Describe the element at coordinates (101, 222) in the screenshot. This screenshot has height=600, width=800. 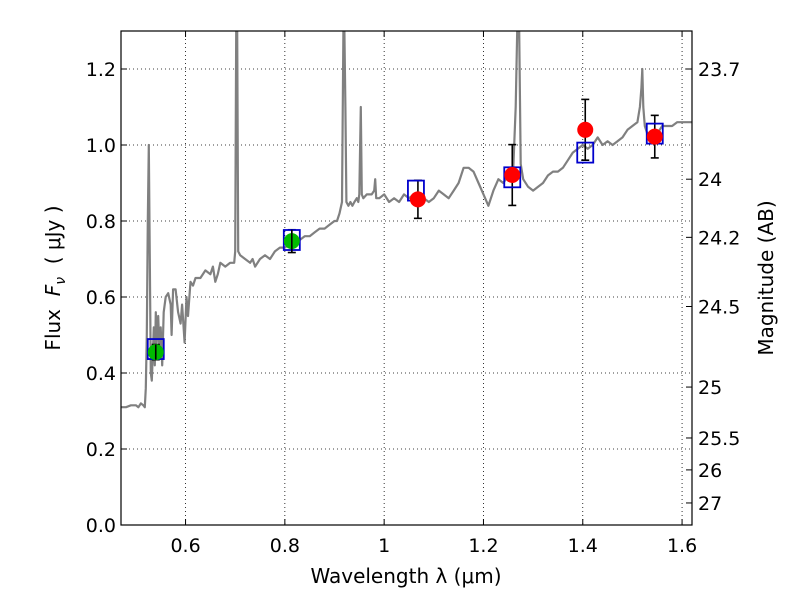
I see `y-tick-label: 0.8` at that location.